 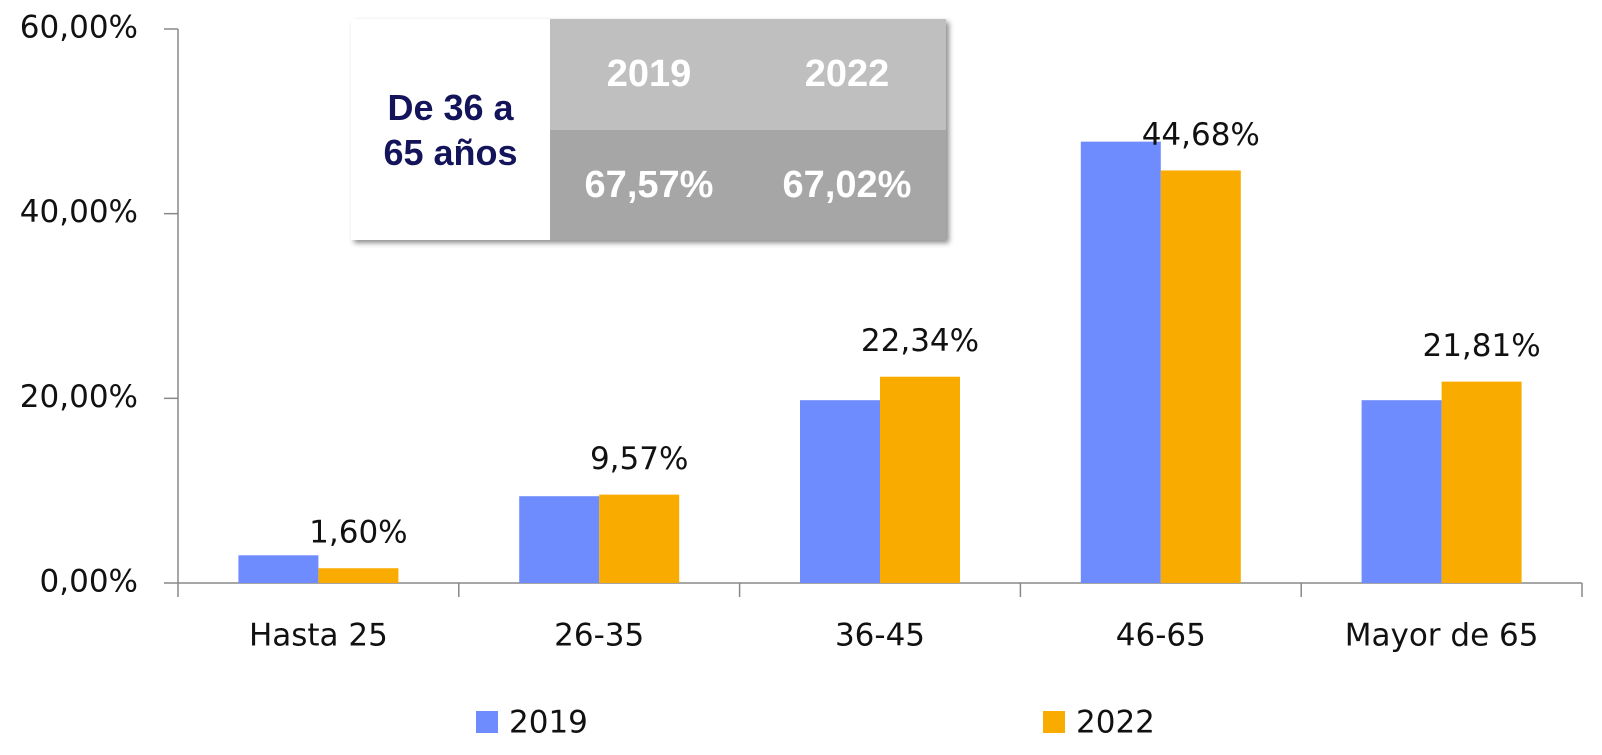 I want to click on value-label: 21,81%, so click(x=1481, y=346).